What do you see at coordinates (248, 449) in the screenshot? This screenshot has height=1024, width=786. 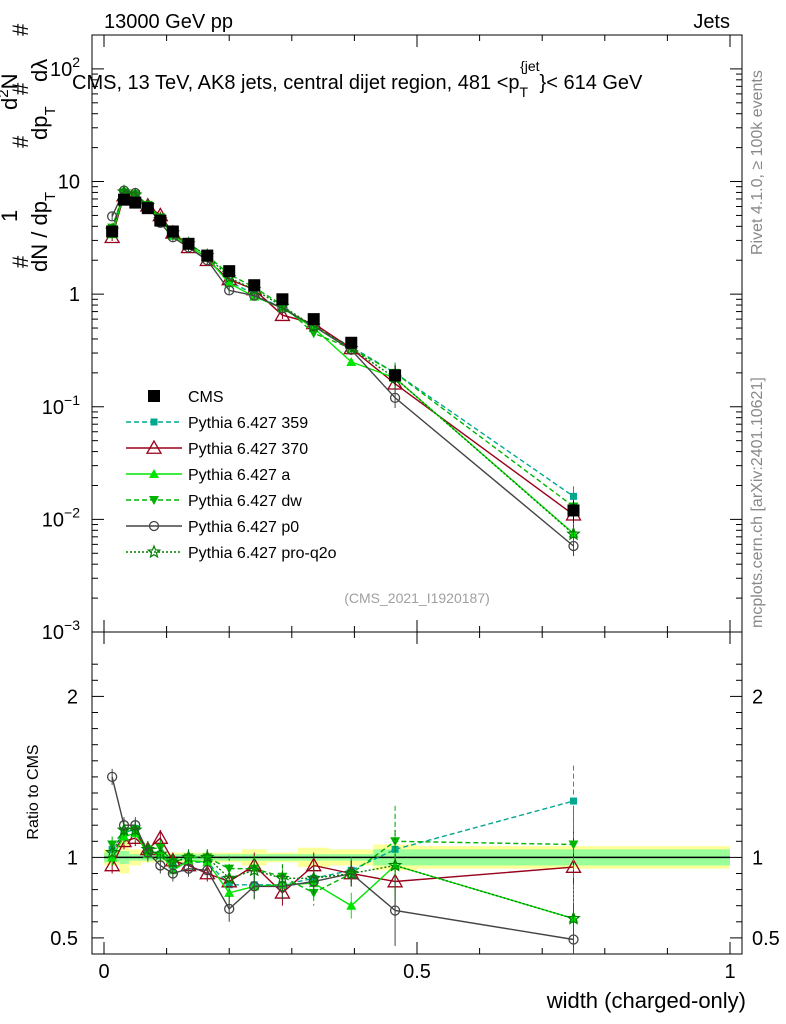 I see `legend-label-p370: Pythia 6.427 370` at bounding box center [248, 449].